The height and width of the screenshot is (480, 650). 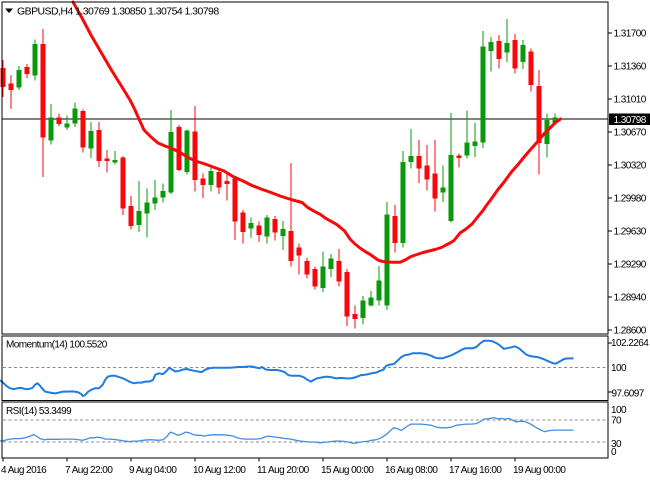 I want to click on svg-text: 19 Aug 00:00, so click(x=539, y=470).